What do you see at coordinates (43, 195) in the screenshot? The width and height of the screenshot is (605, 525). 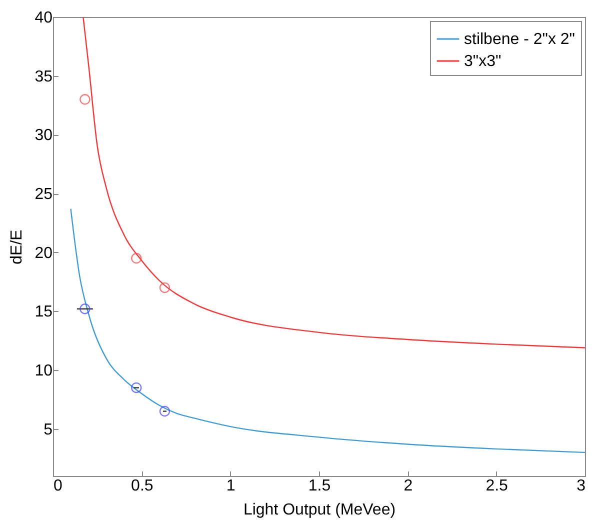 I see `y-tick-label: 25` at bounding box center [43, 195].